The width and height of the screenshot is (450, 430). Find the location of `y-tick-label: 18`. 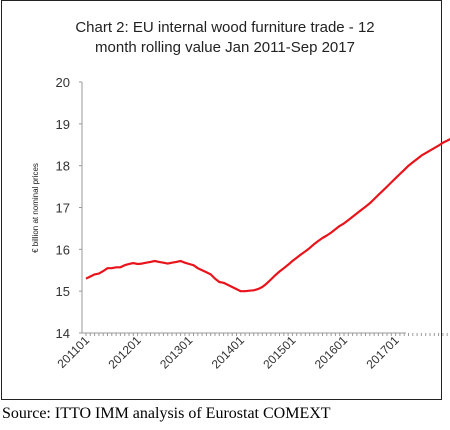

y-tick-label: 18 is located at coordinates (63, 166).